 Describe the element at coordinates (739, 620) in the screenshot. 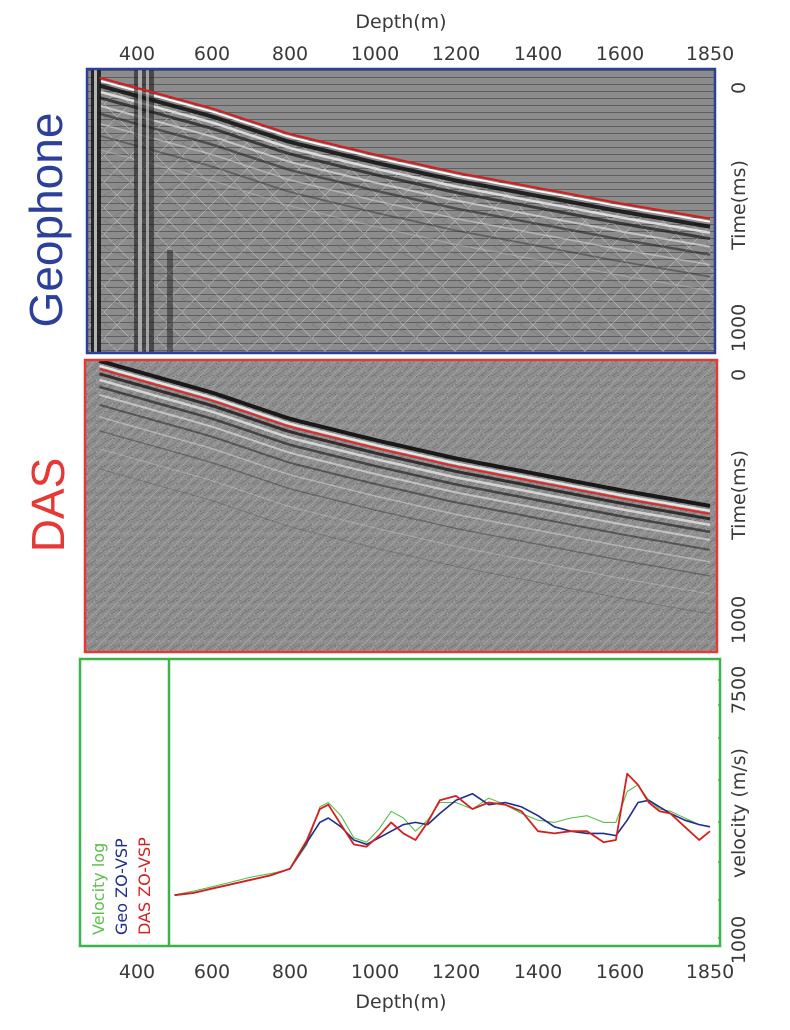

I see `das-time-tick-1000: 1000` at that location.